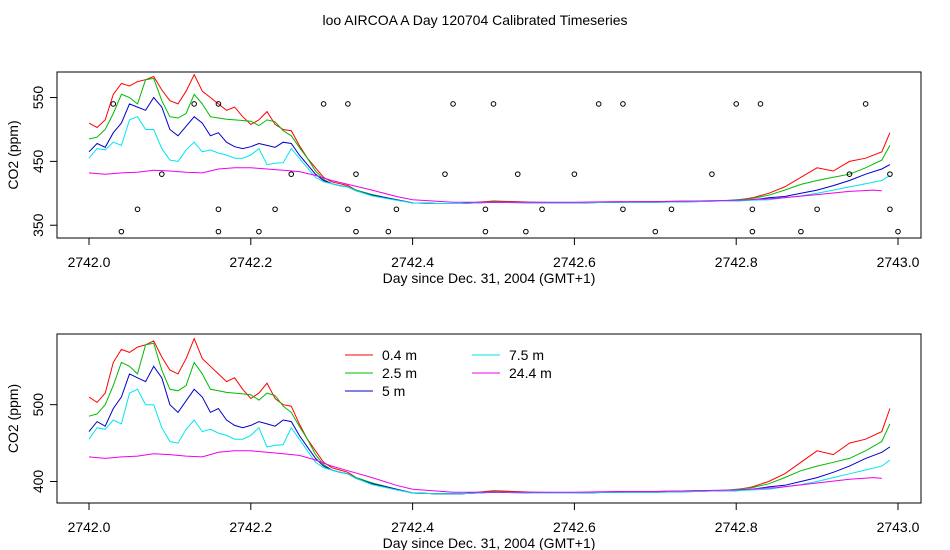 Image resolution: width=950 pixels, height=550 pixels. Describe the element at coordinates (38, 482) in the screenshot. I see `y-tick-label-1-0: 400` at that location.